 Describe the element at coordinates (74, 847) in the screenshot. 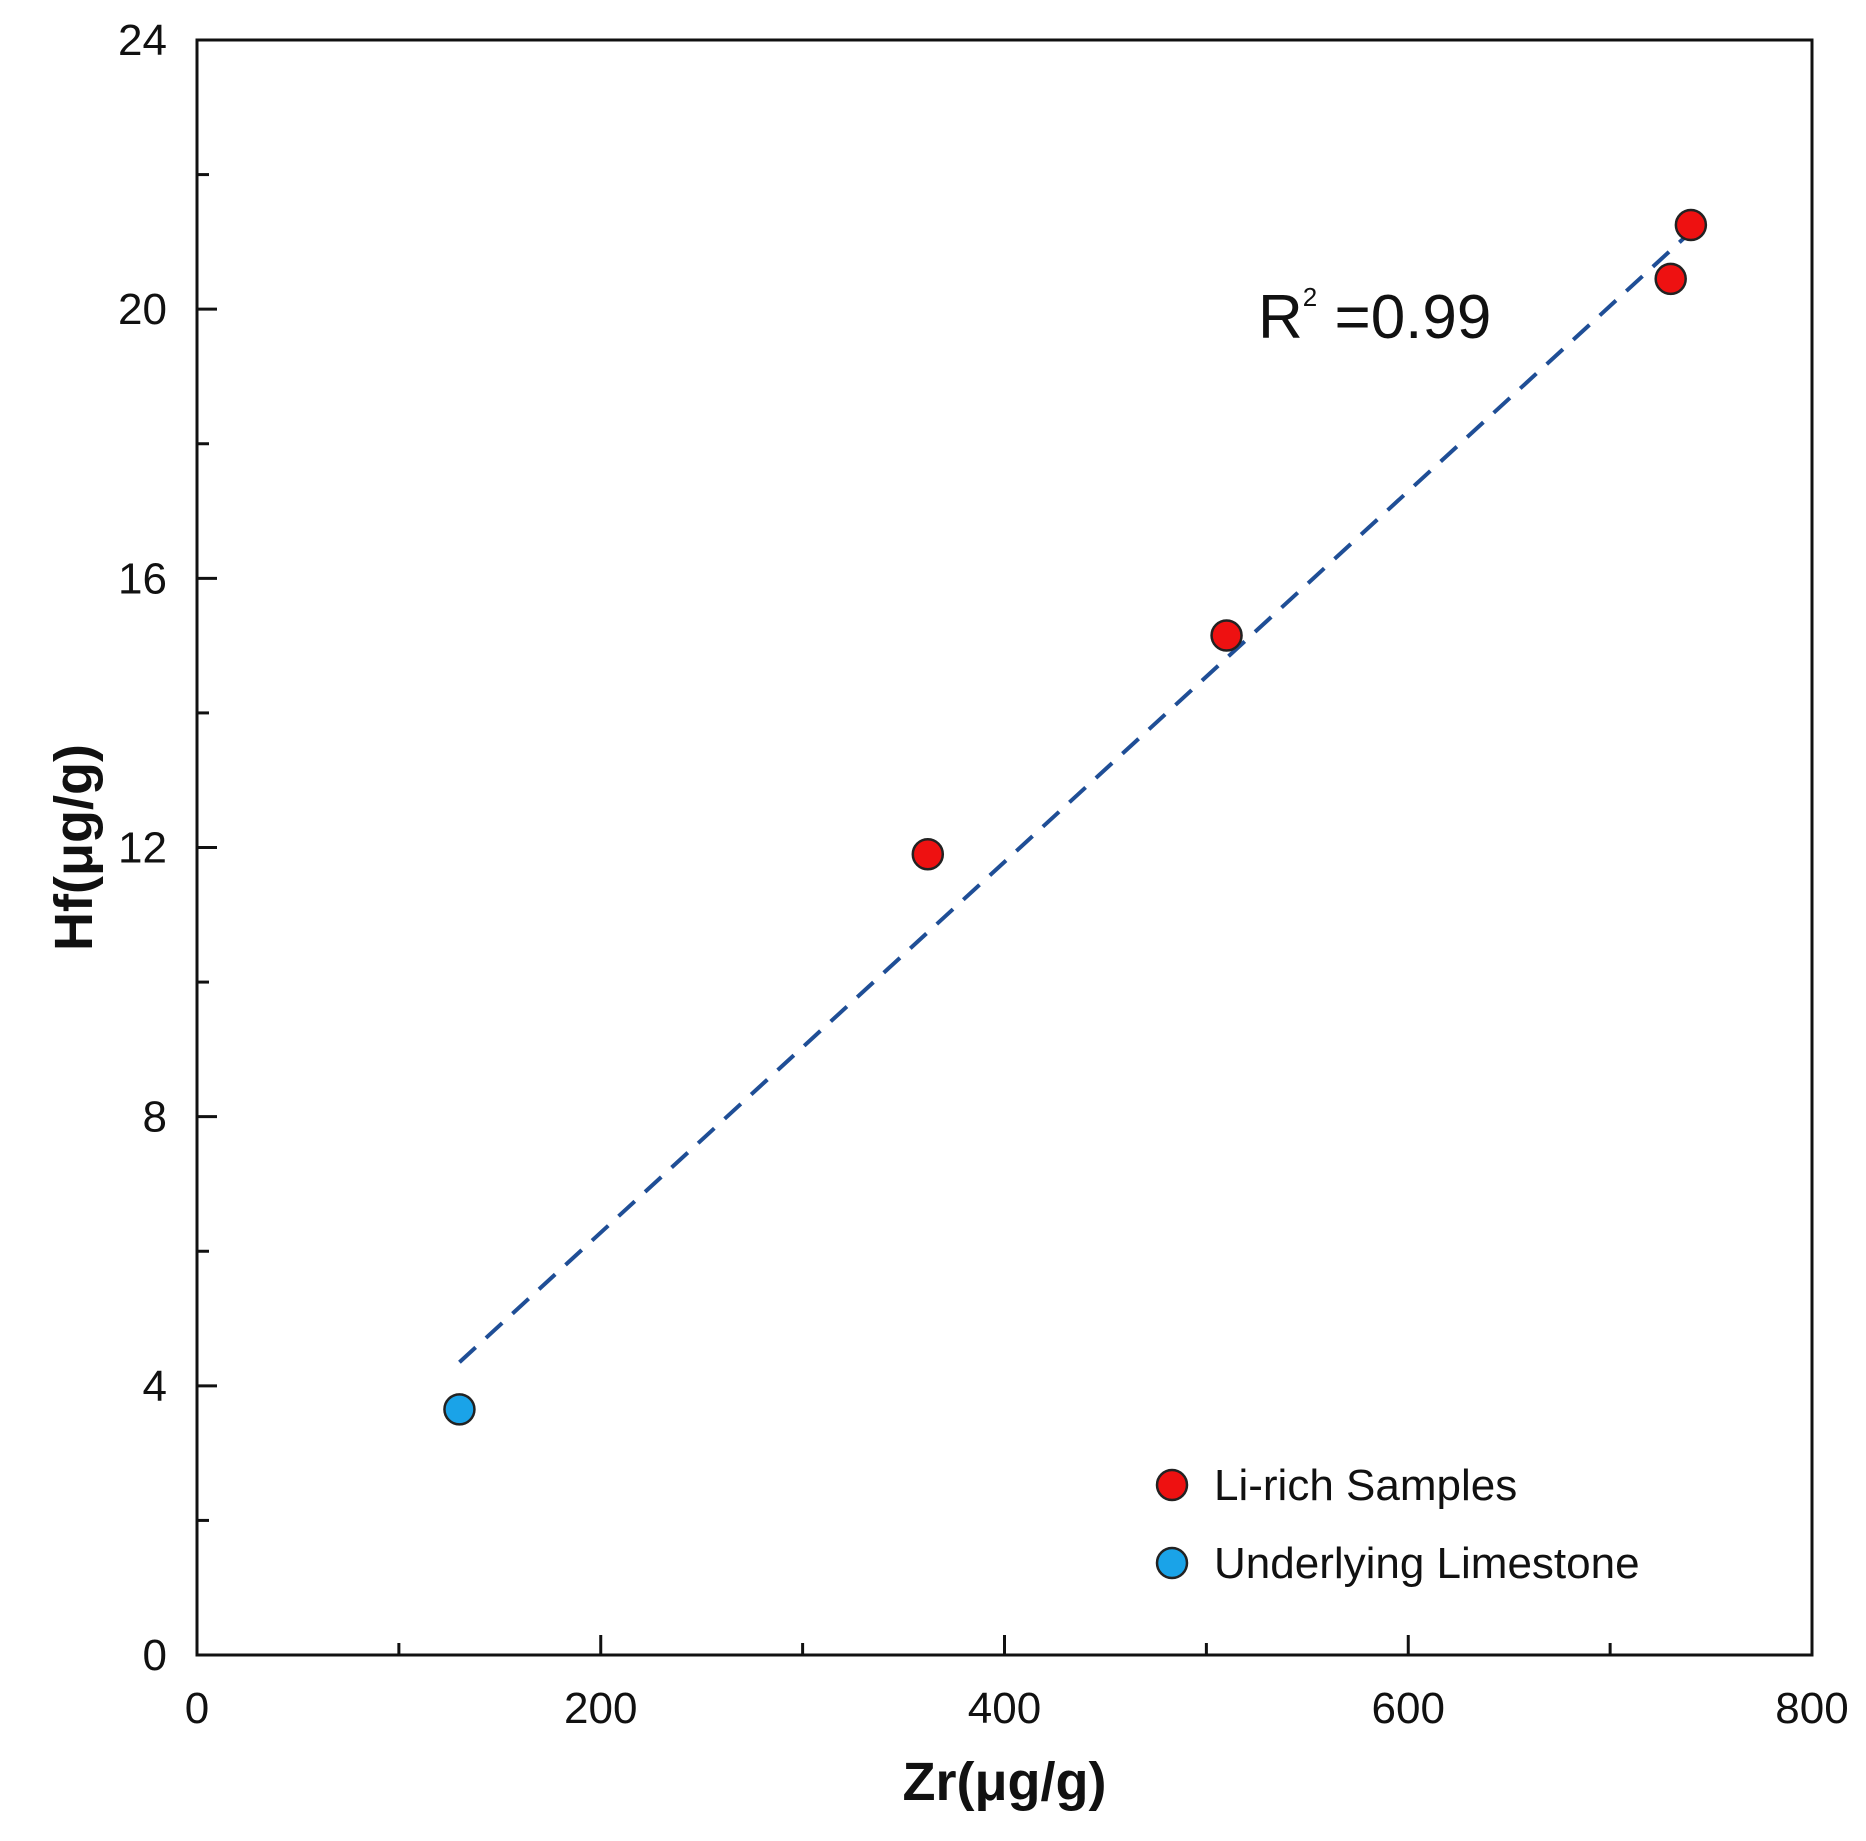

I see `y-axis-title: Hf(μg/g)` at that location.